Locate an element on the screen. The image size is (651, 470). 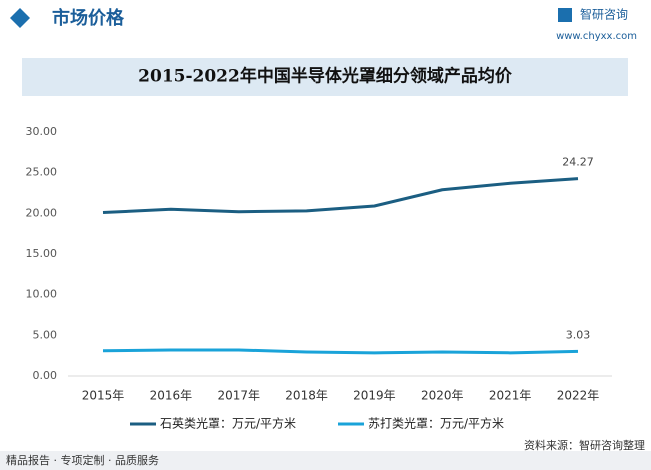
logo-icon is located at coordinates (565, 15).